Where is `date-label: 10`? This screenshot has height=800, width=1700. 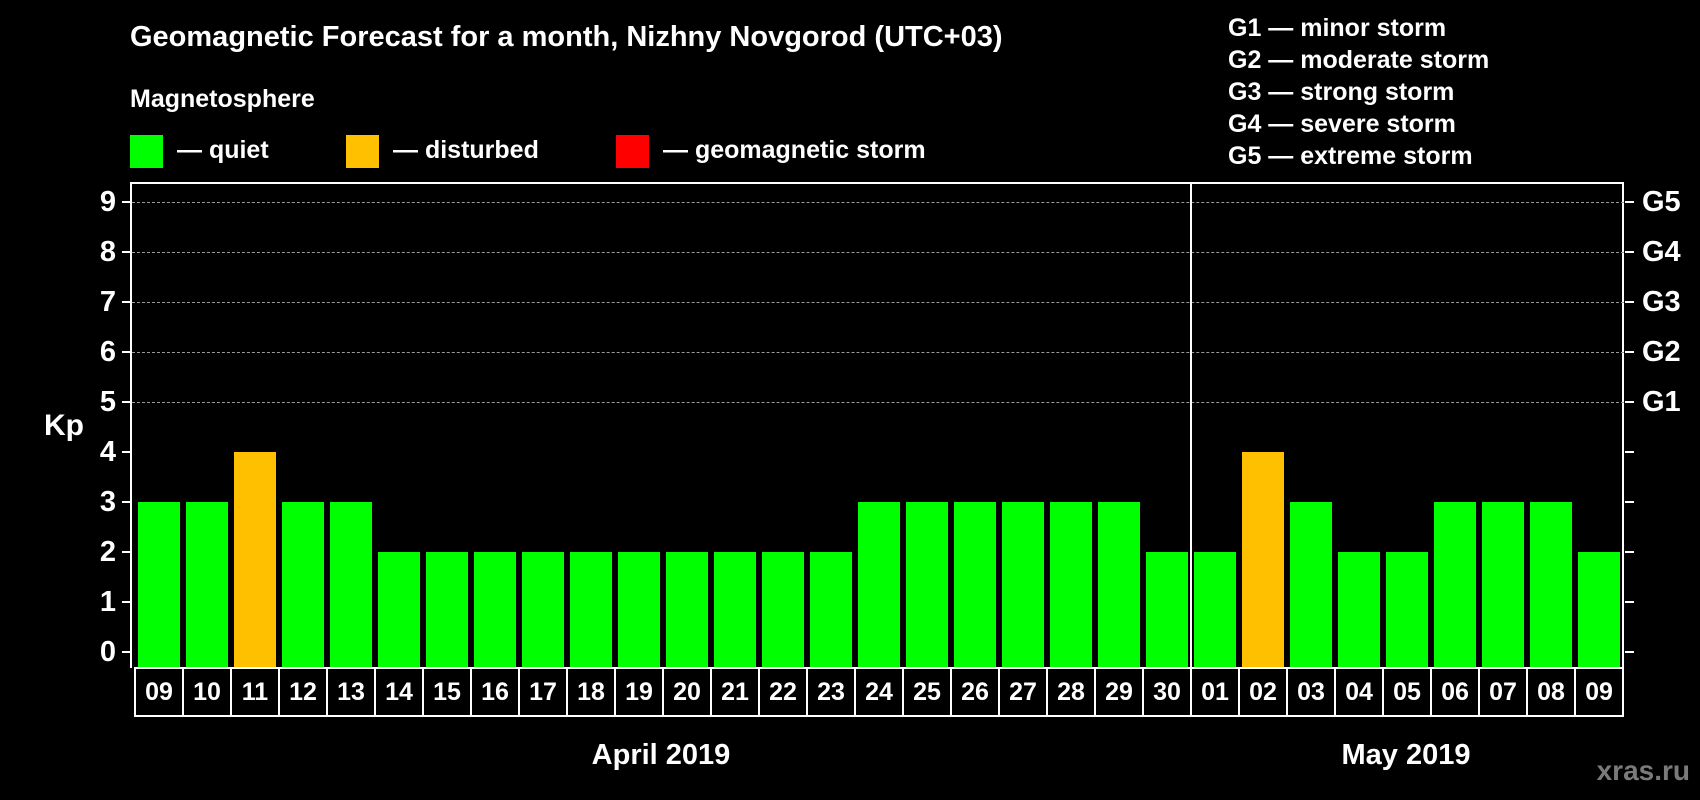 date-label: 10 is located at coordinates (207, 692).